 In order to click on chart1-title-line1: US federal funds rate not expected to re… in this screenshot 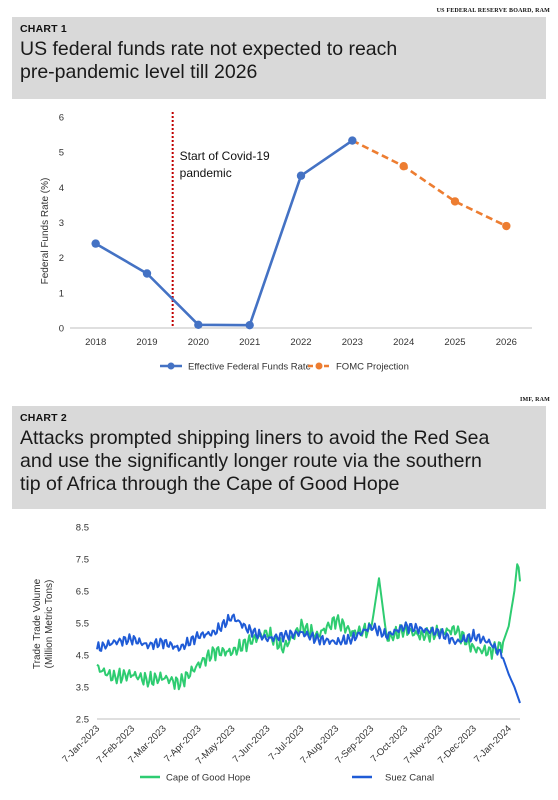, I will do `click(209, 49)`.